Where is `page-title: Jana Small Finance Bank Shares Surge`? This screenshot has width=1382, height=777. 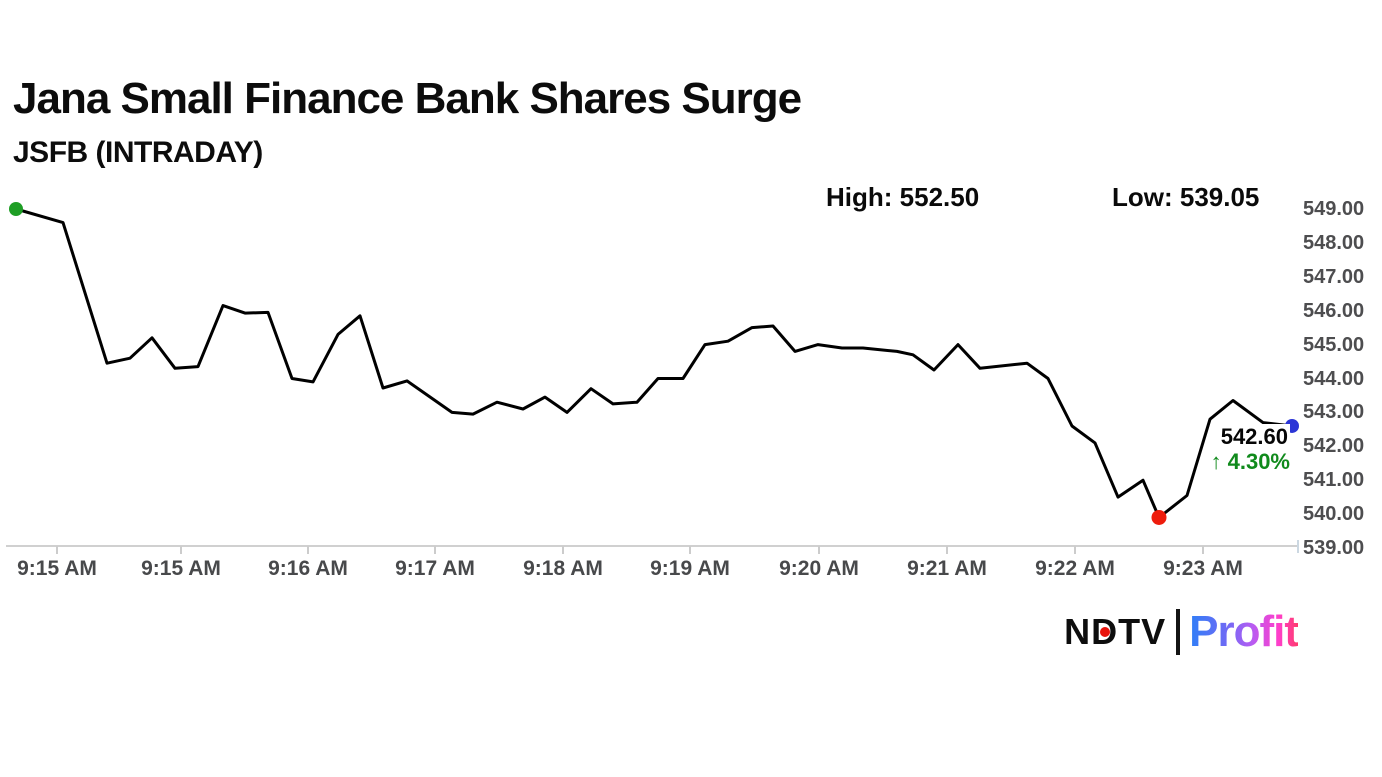
page-title: Jana Small Finance Bank Shares Surge is located at coordinates (407, 98).